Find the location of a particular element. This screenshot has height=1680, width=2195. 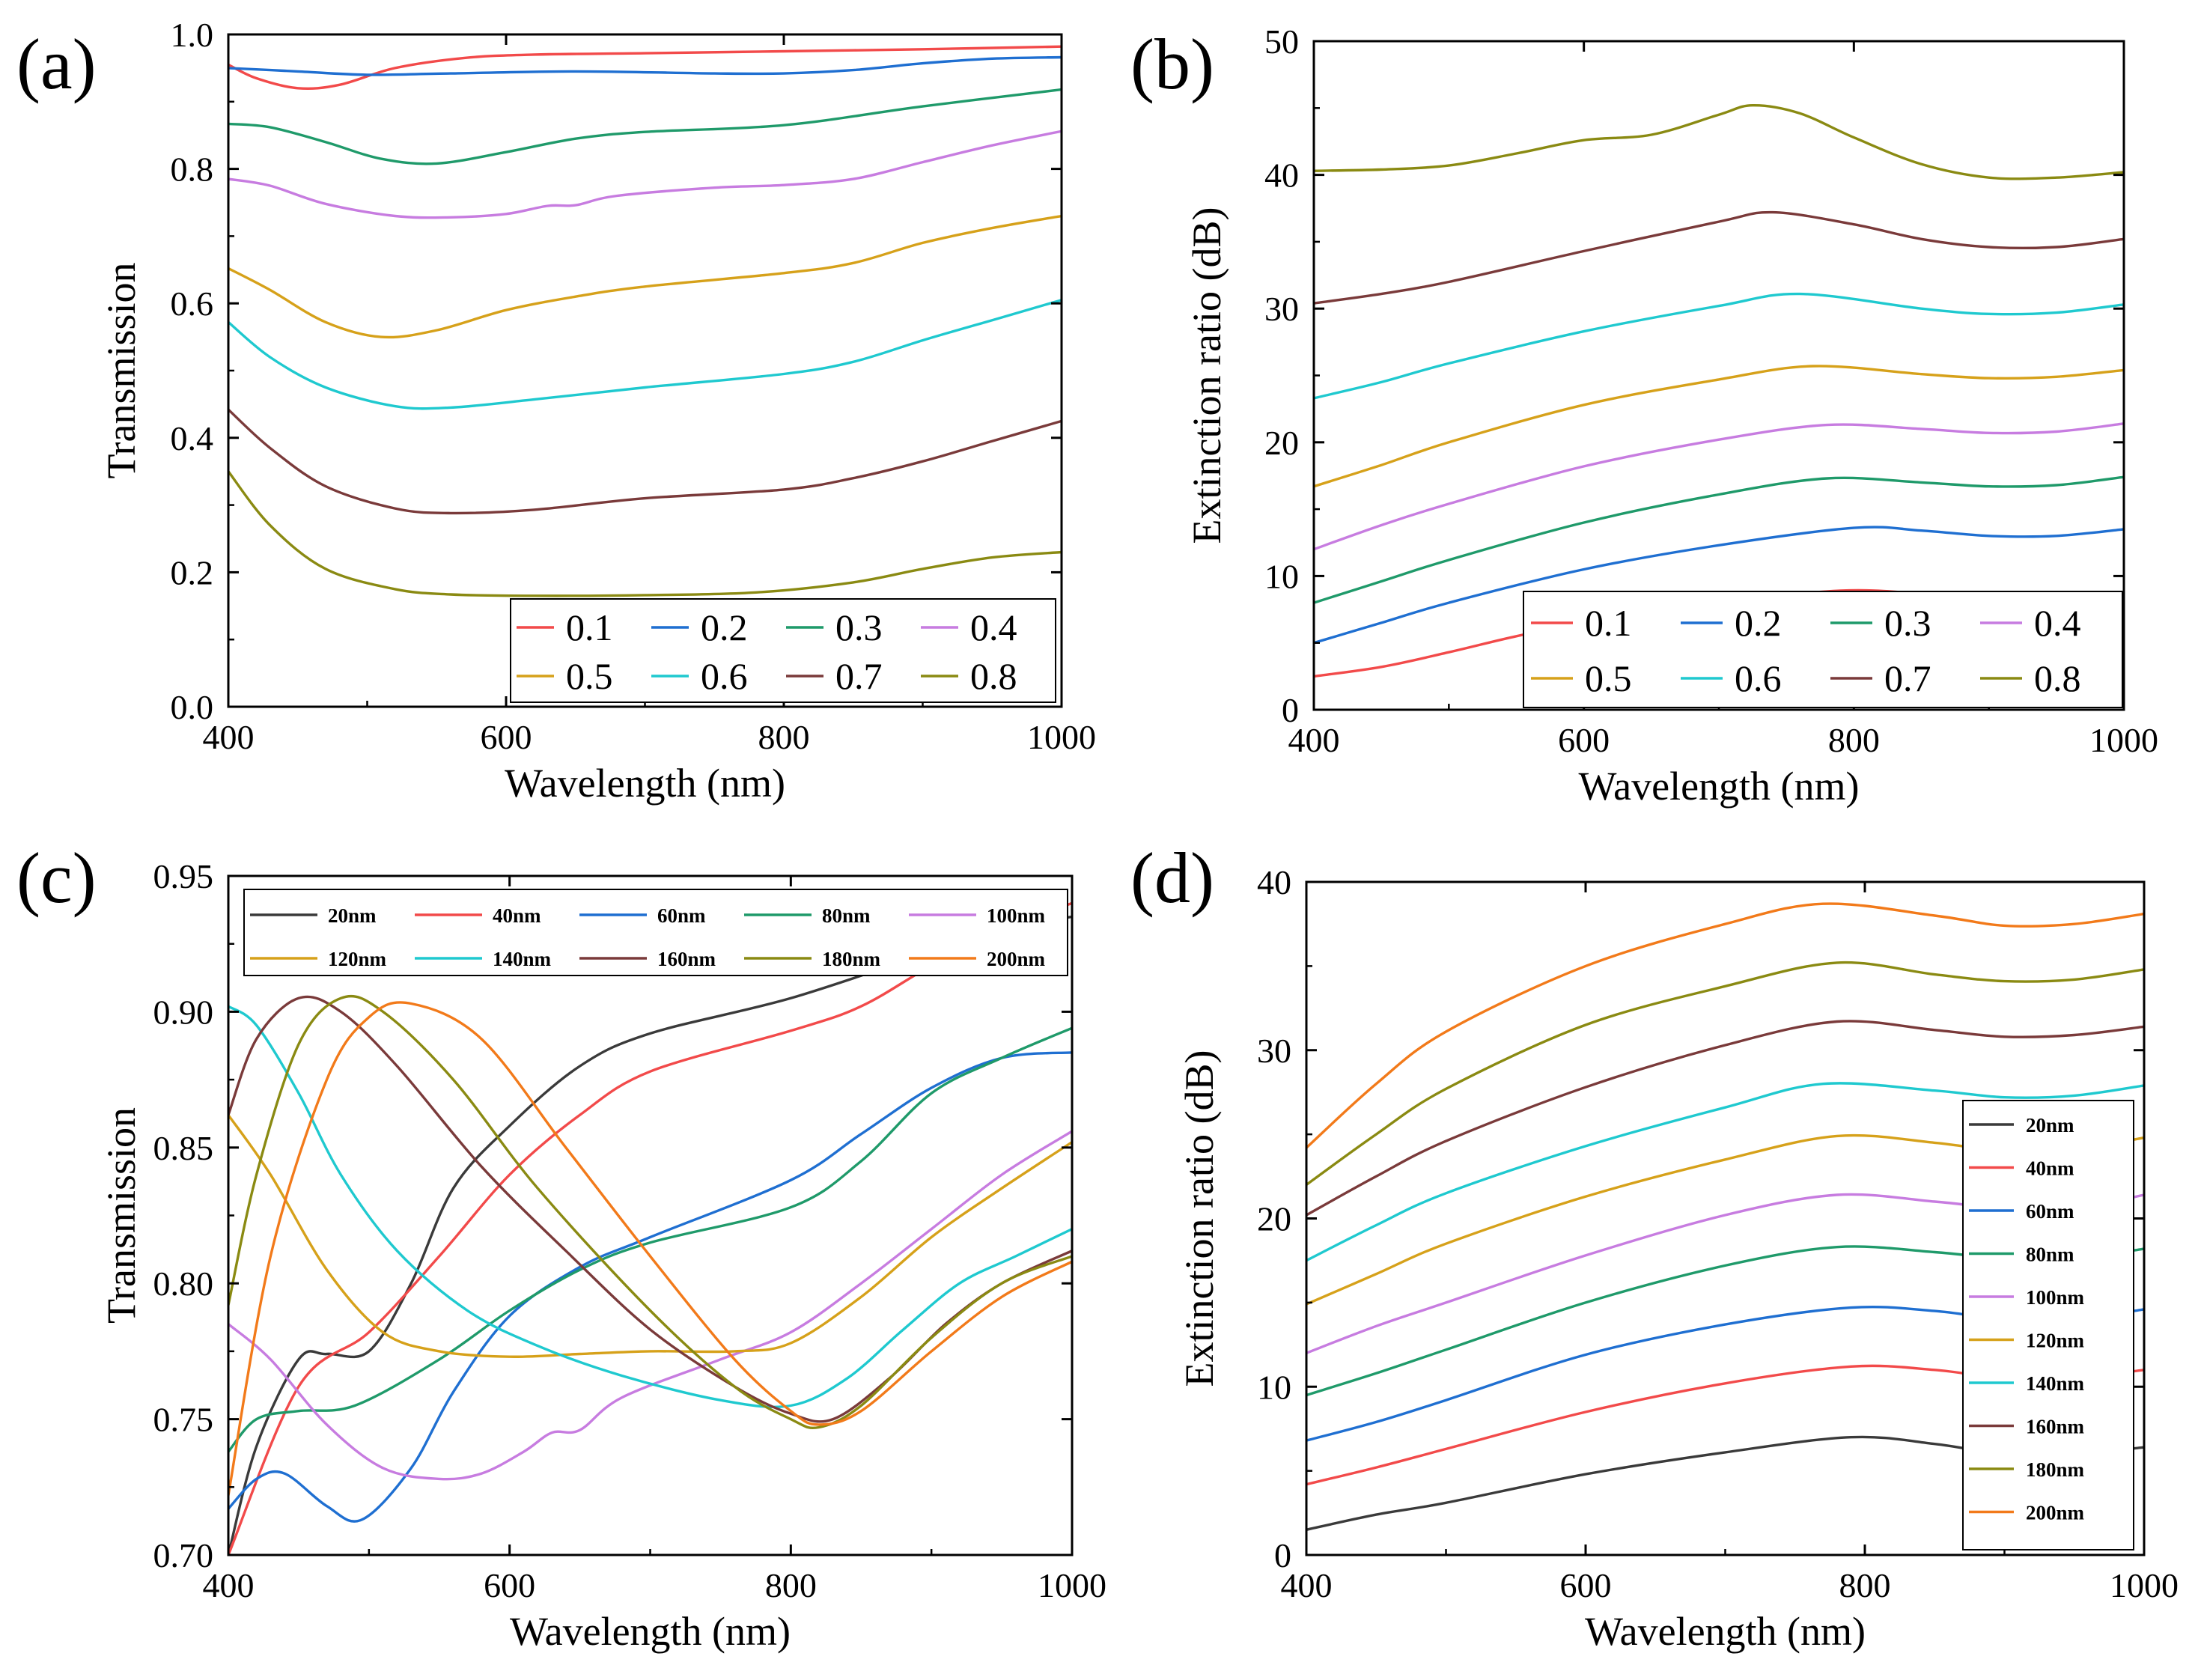

series-line-0.3 is located at coordinates (1719, 539).